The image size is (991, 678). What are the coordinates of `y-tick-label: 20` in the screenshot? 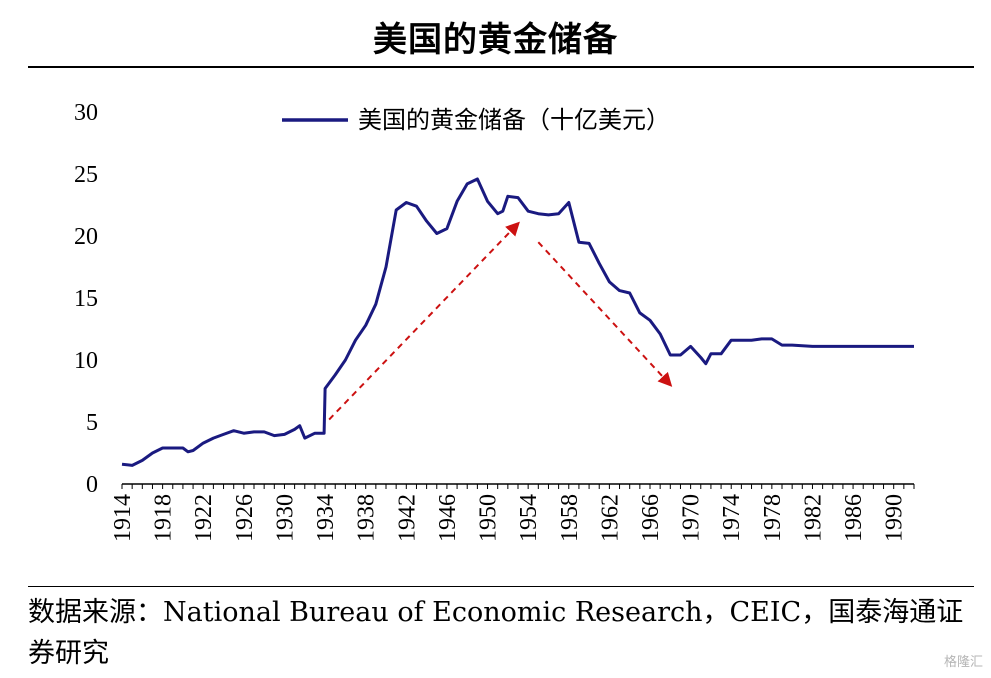 It's located at (86, 237).